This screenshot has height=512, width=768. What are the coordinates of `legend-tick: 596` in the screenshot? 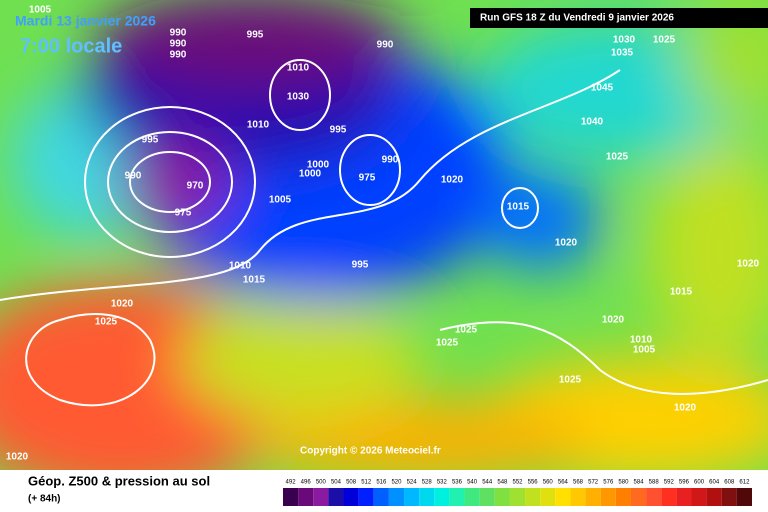 It's located at (684, 483).